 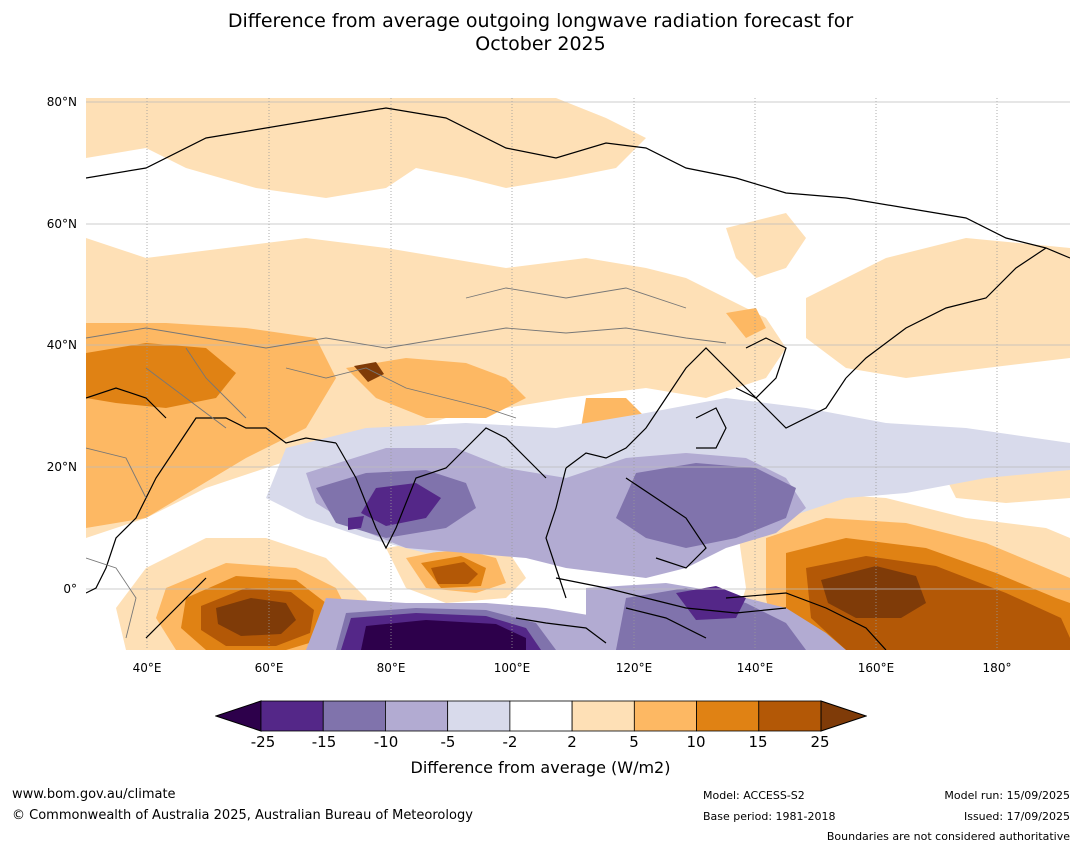 What do you see at coordinates (769, 816) in the screenshot?
I see `base-period: Base period: 1981-2018` at bounding box center [769, 816].